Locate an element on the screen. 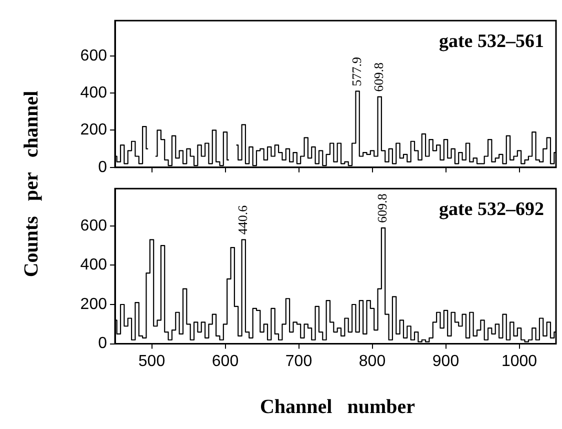  x-tick-label: 600 is located at coordinates (225, 361).